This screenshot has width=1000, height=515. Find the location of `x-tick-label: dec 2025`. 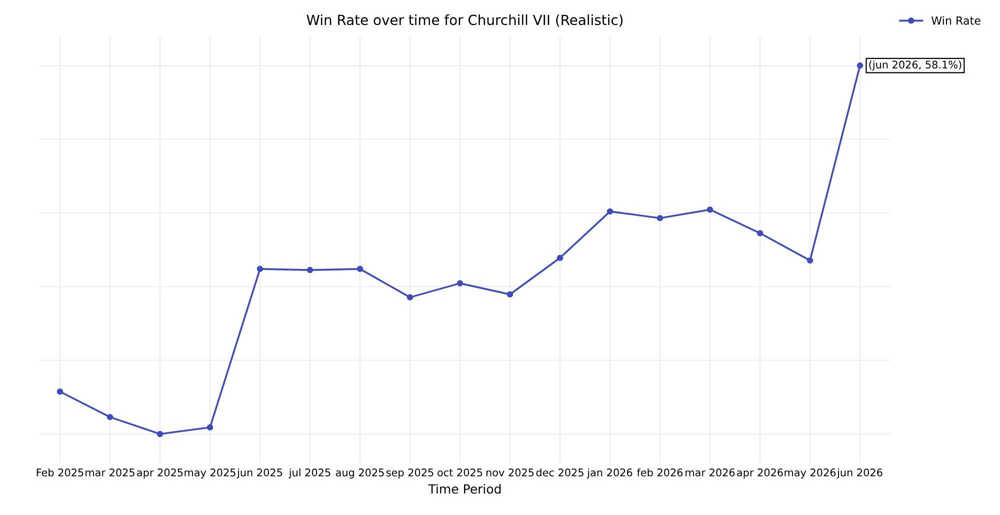

x-tick-label: dec 2025 is located at coordinates (560, 472).